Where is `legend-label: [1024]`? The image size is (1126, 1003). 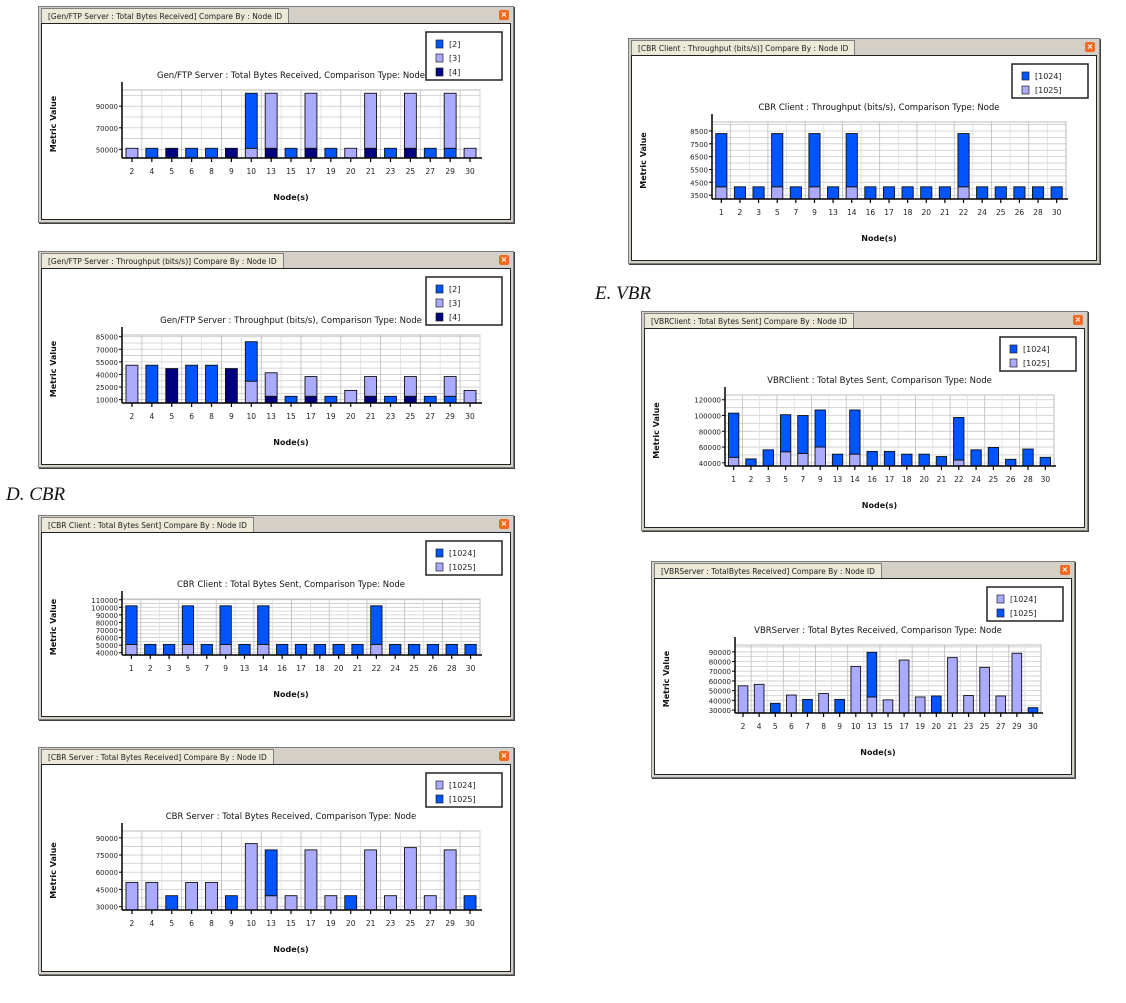 legend-label: [1024] is located at coordinates (462, 553).